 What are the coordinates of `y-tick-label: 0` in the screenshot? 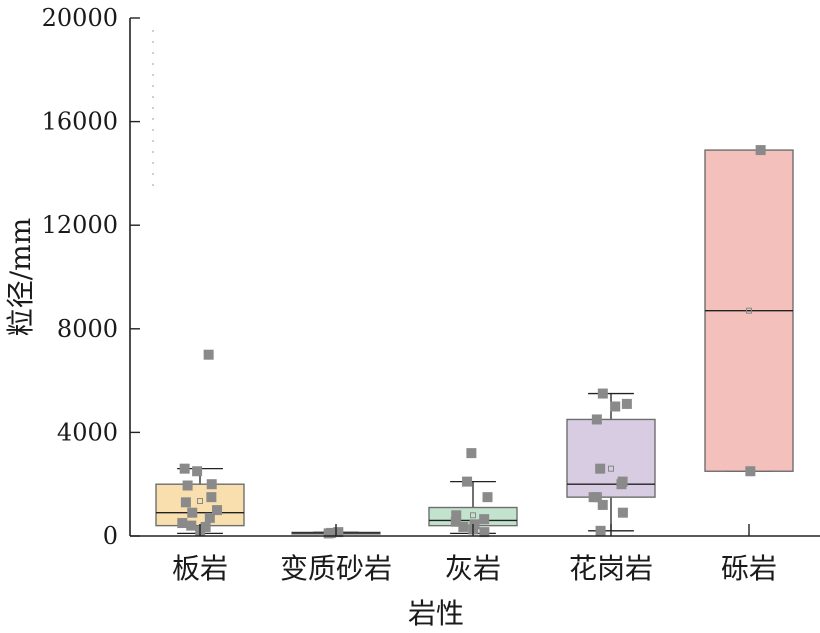 It's located at (110, 536).